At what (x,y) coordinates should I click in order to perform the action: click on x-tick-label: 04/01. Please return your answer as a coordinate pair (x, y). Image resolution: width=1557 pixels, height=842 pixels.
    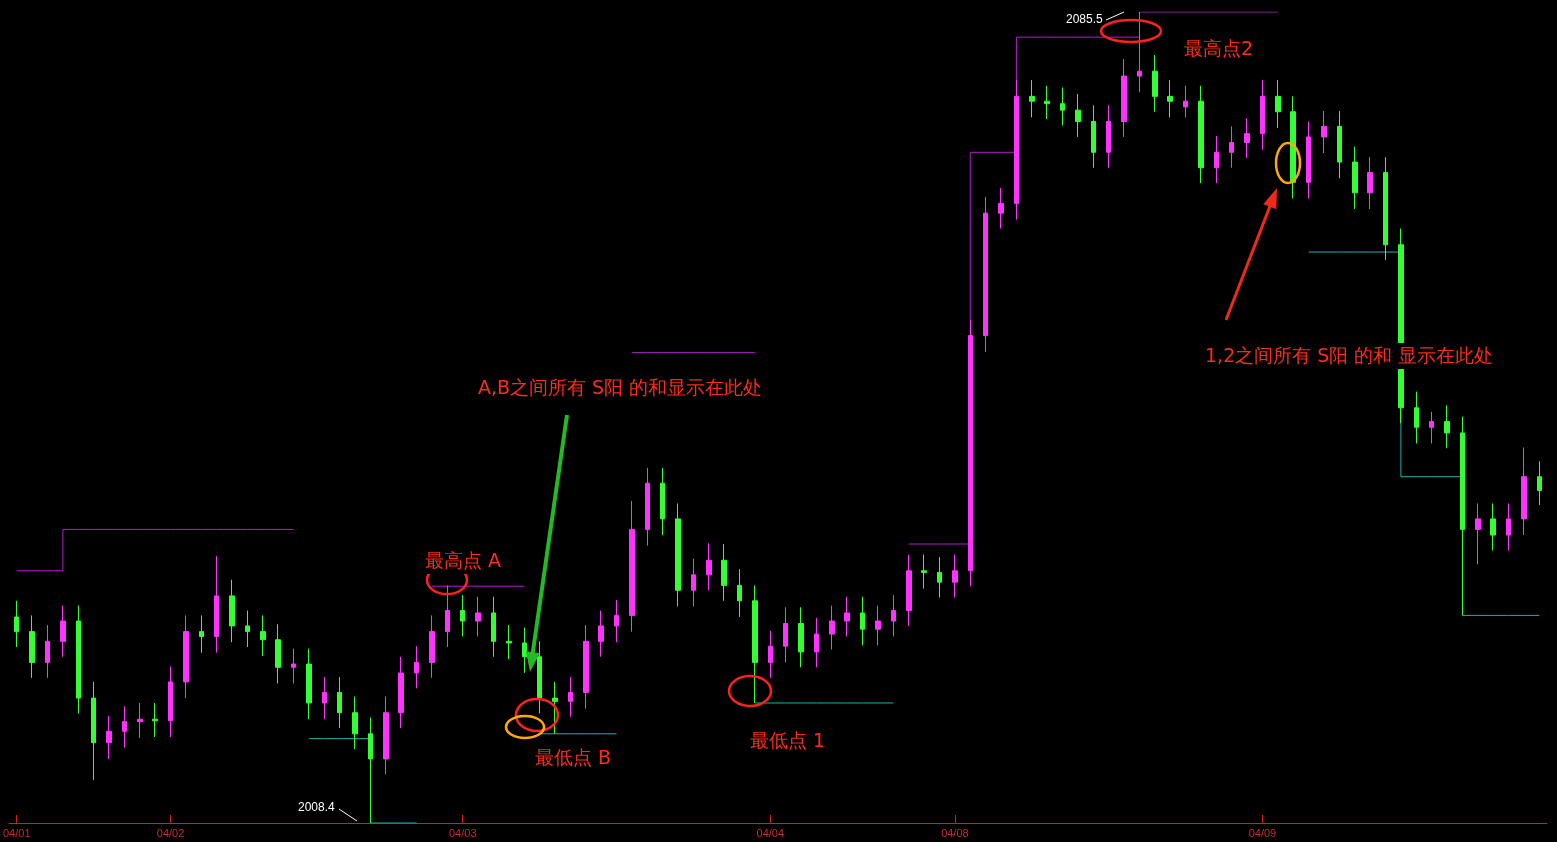
    Looking at the image, I should click on (16, 832).